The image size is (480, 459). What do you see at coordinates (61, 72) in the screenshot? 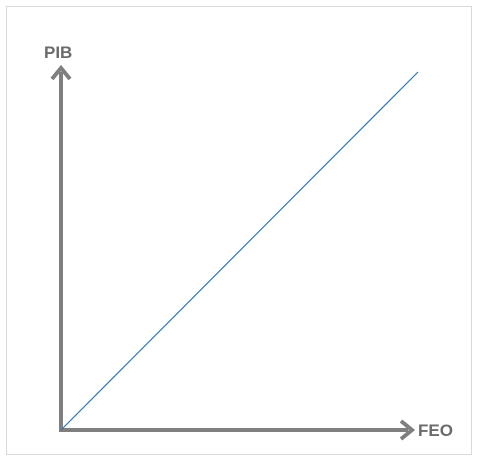
I see `y-axis-arrowhead` at bounding box center [61, 72].